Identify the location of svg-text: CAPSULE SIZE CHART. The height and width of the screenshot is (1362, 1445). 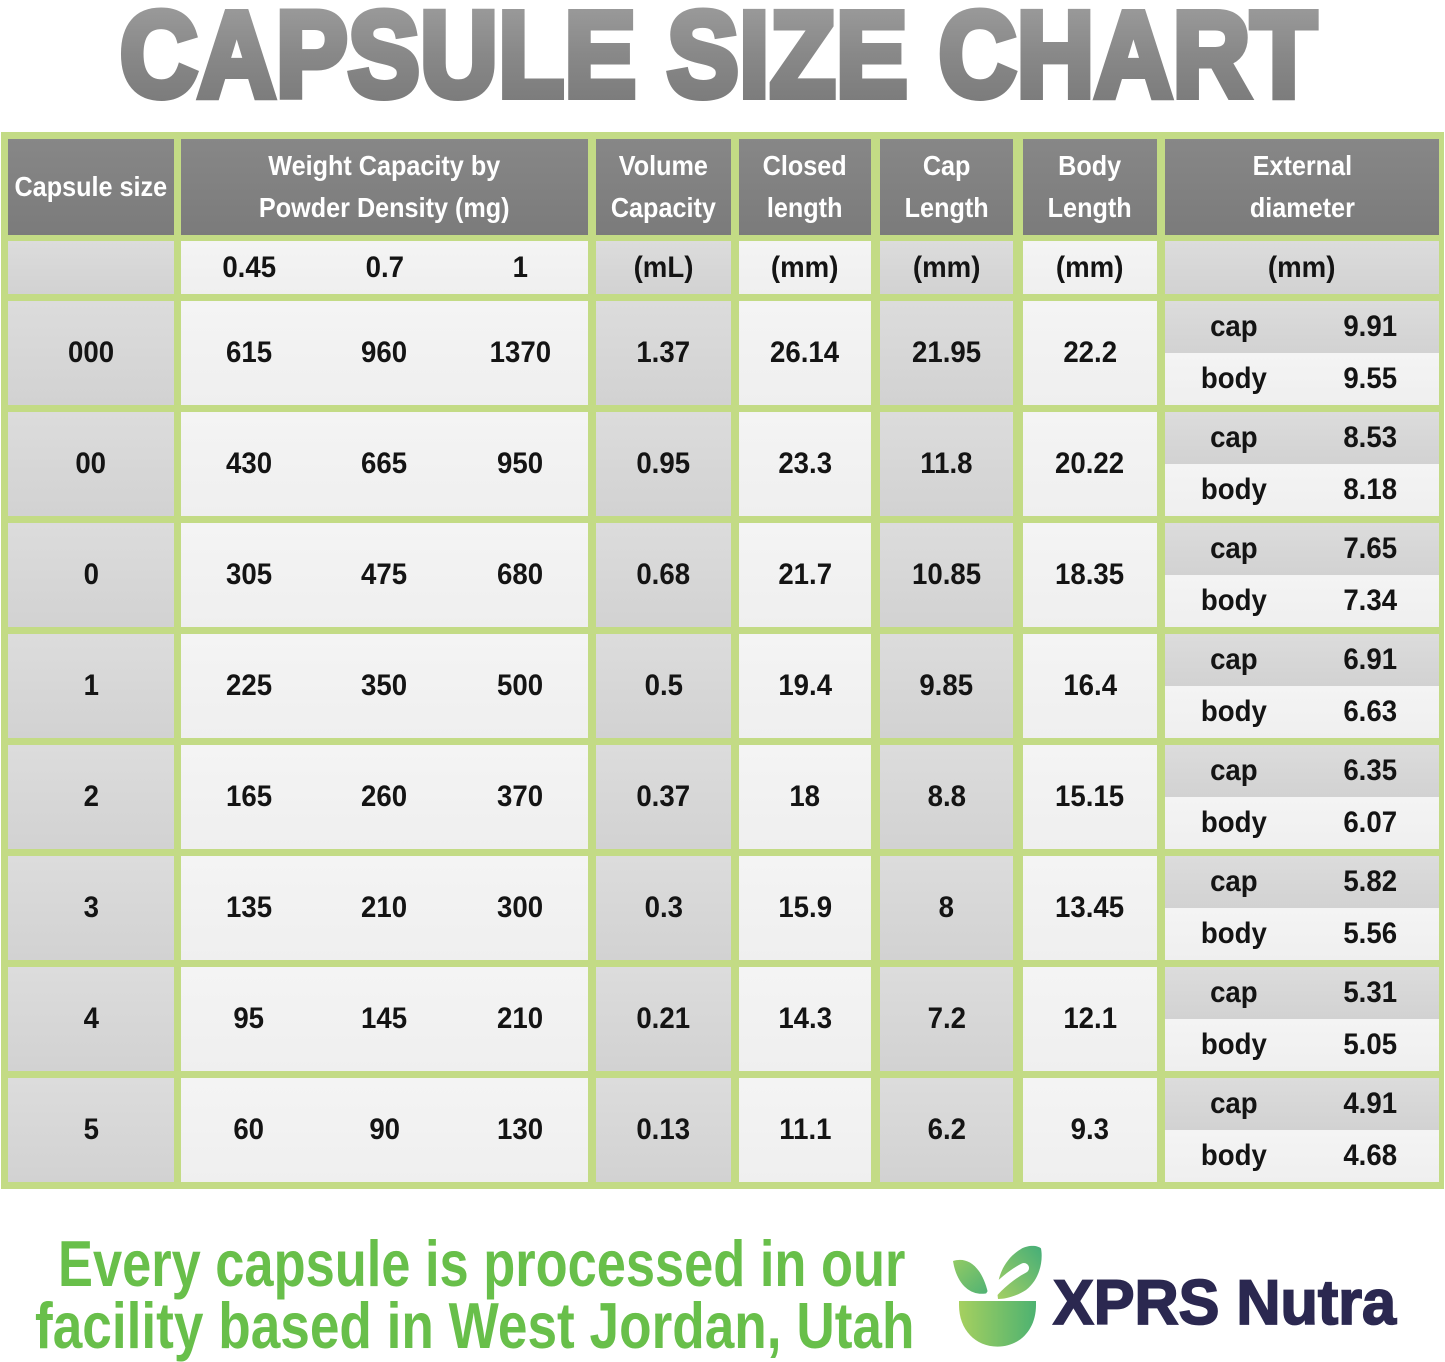
(718, 60).